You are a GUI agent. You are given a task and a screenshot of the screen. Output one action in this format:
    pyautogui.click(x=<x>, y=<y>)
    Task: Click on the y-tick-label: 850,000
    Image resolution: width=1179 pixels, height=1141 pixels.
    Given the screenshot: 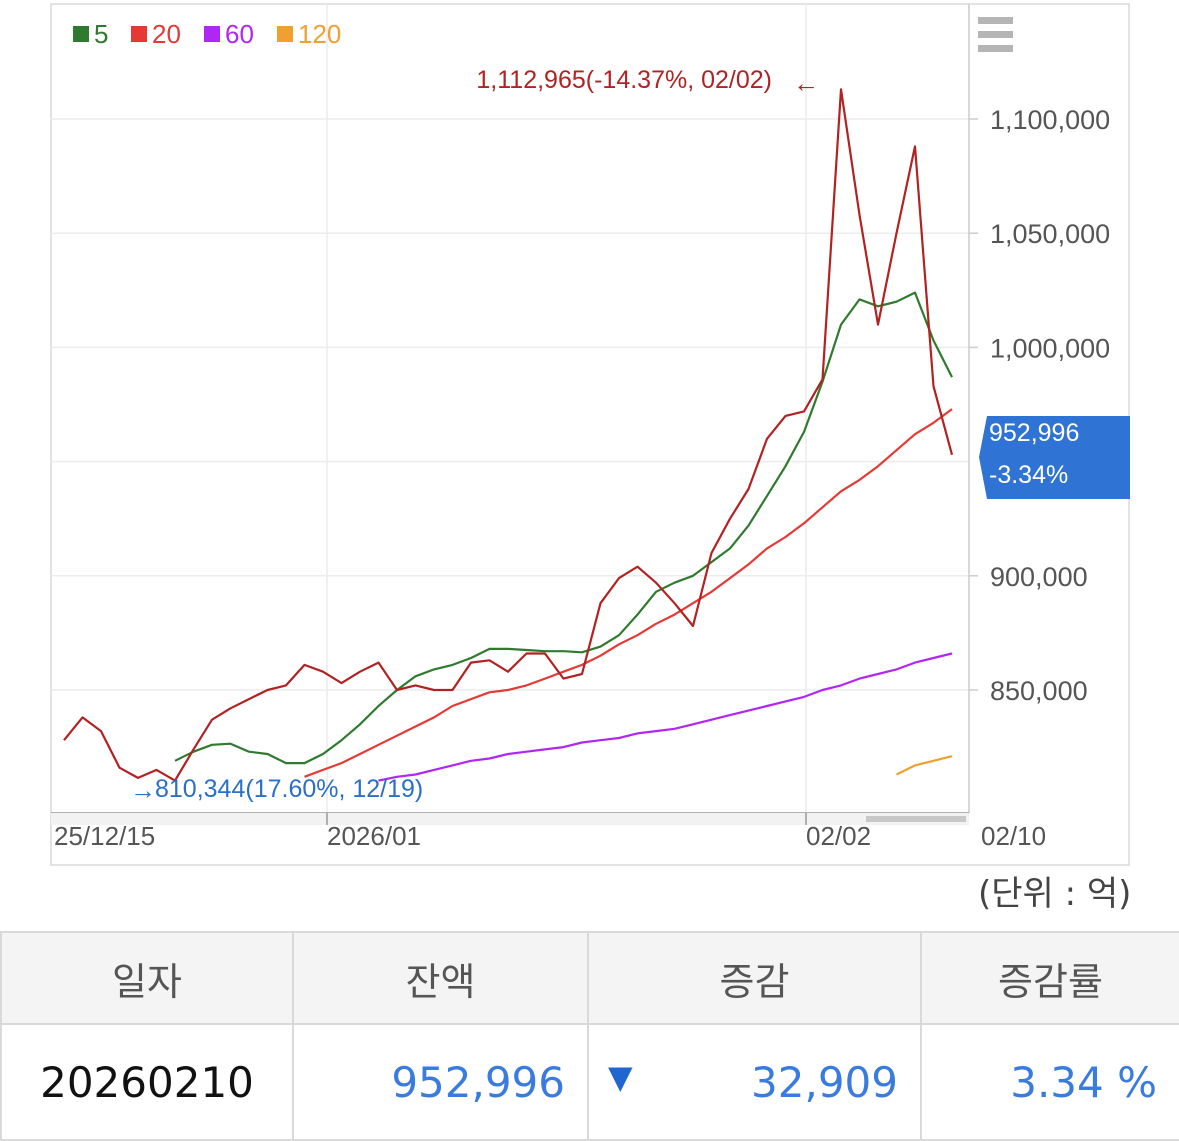 What is the action you would take?
    pyautogui.click(x=1039, y=691)
    